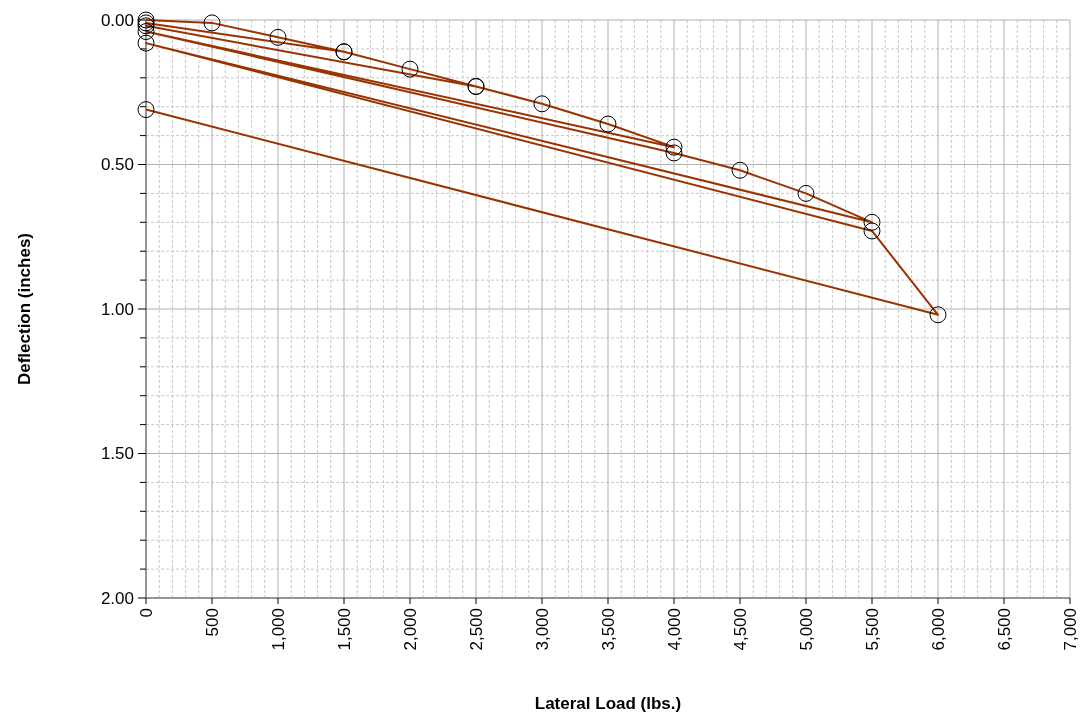 The image size is (1083, 721). Describe the element at coordinates (608, 703) in the screenshot. I see `x-axis-title: Lateral Load (lbs.)` at that location.